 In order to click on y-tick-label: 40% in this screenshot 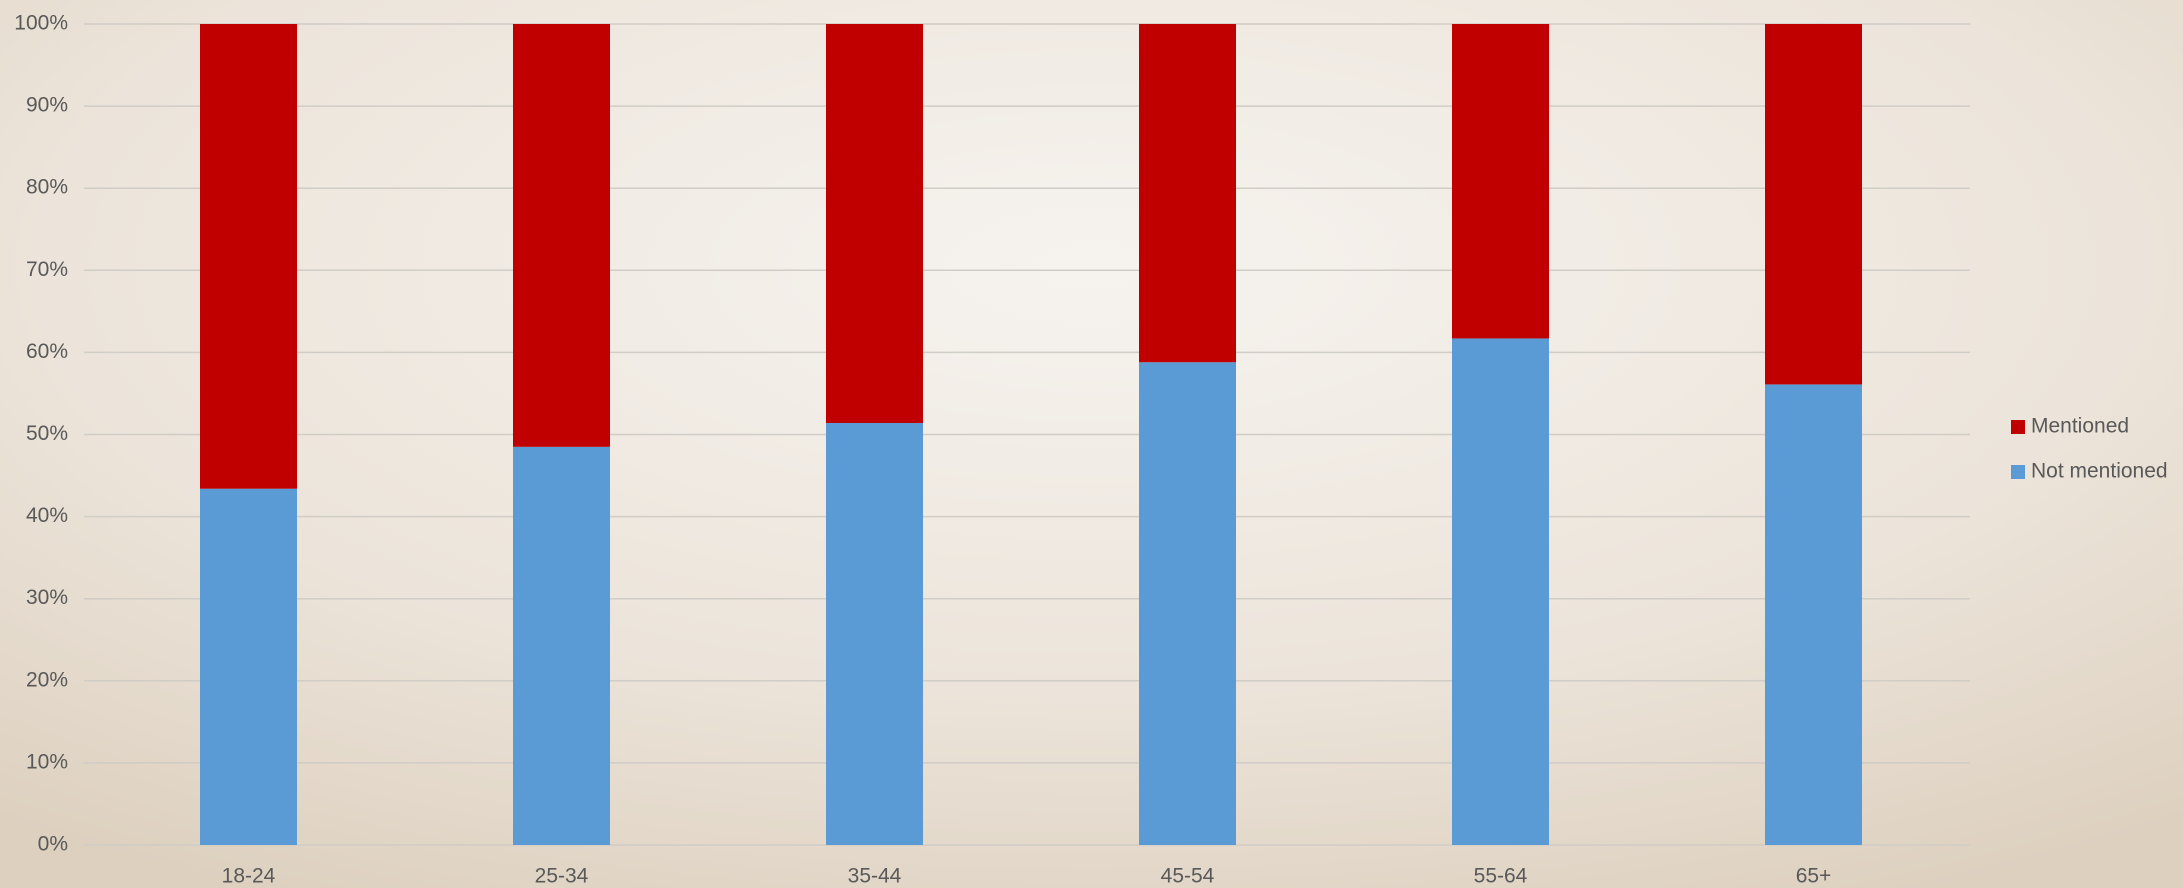, I will do `click(47, 515)`.